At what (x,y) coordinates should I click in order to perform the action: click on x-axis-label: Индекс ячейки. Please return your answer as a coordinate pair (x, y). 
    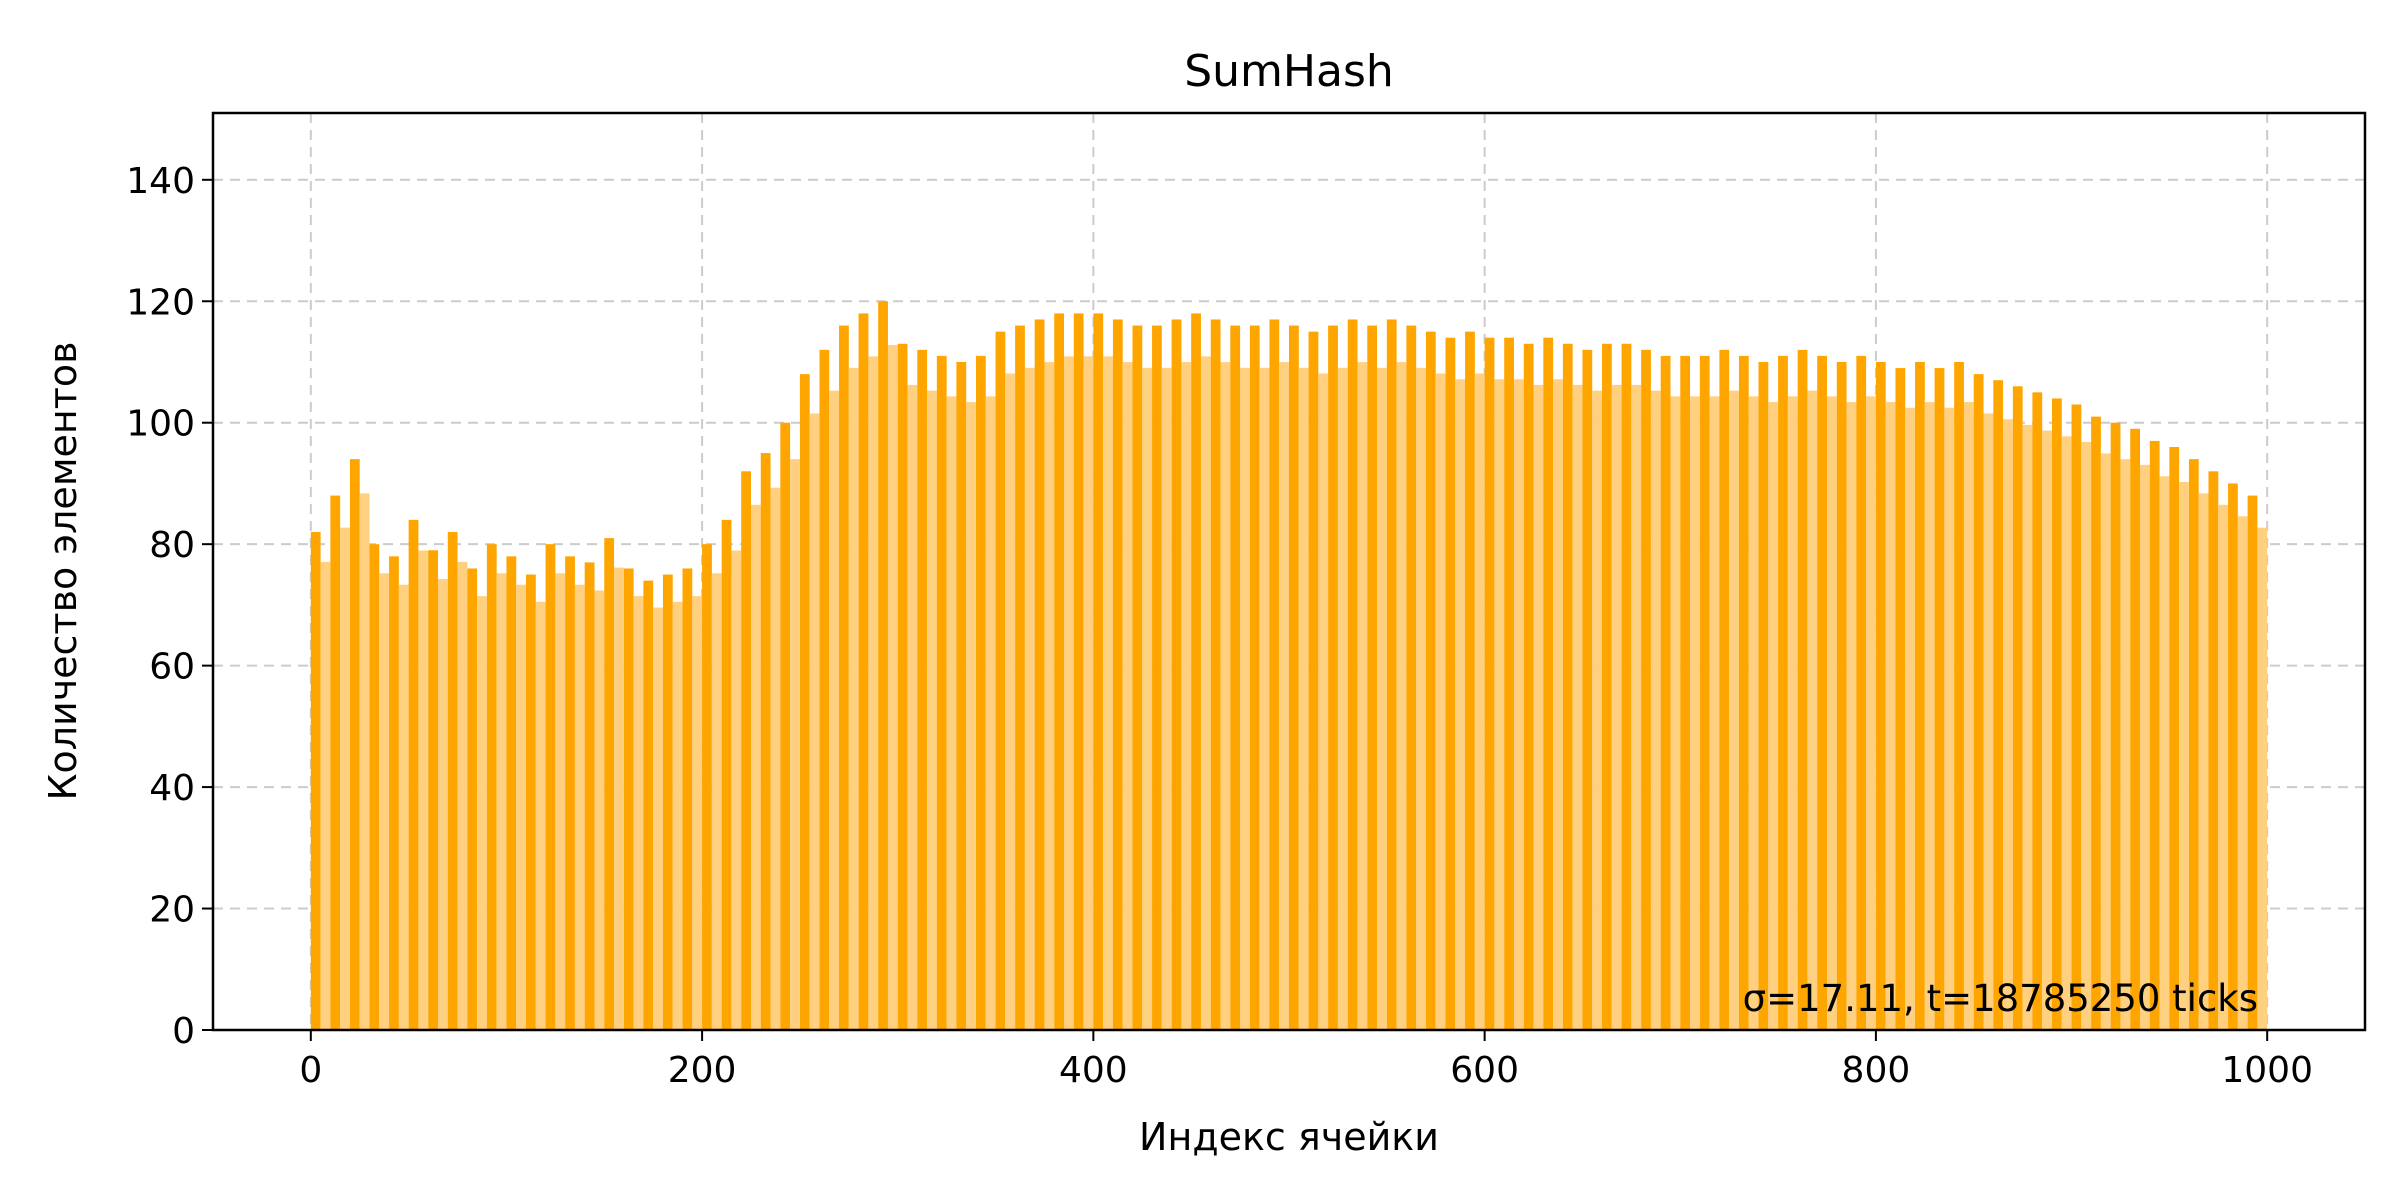
    Looking at the image, I should click on (1289, 1137).